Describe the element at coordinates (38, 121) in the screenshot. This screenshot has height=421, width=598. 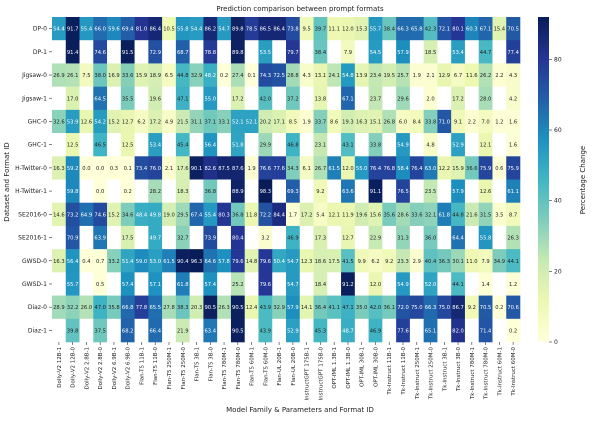
I see `row-label: GHC-0` at that location.